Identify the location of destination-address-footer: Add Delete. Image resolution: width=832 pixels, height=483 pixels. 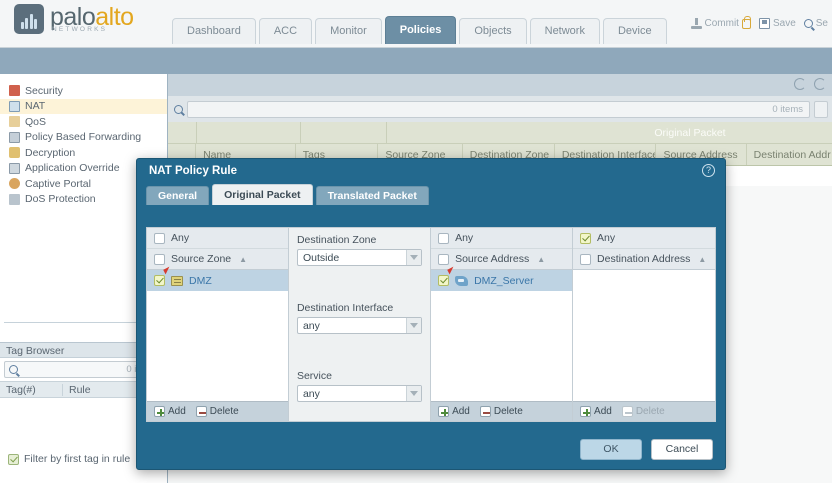
(644, 411).